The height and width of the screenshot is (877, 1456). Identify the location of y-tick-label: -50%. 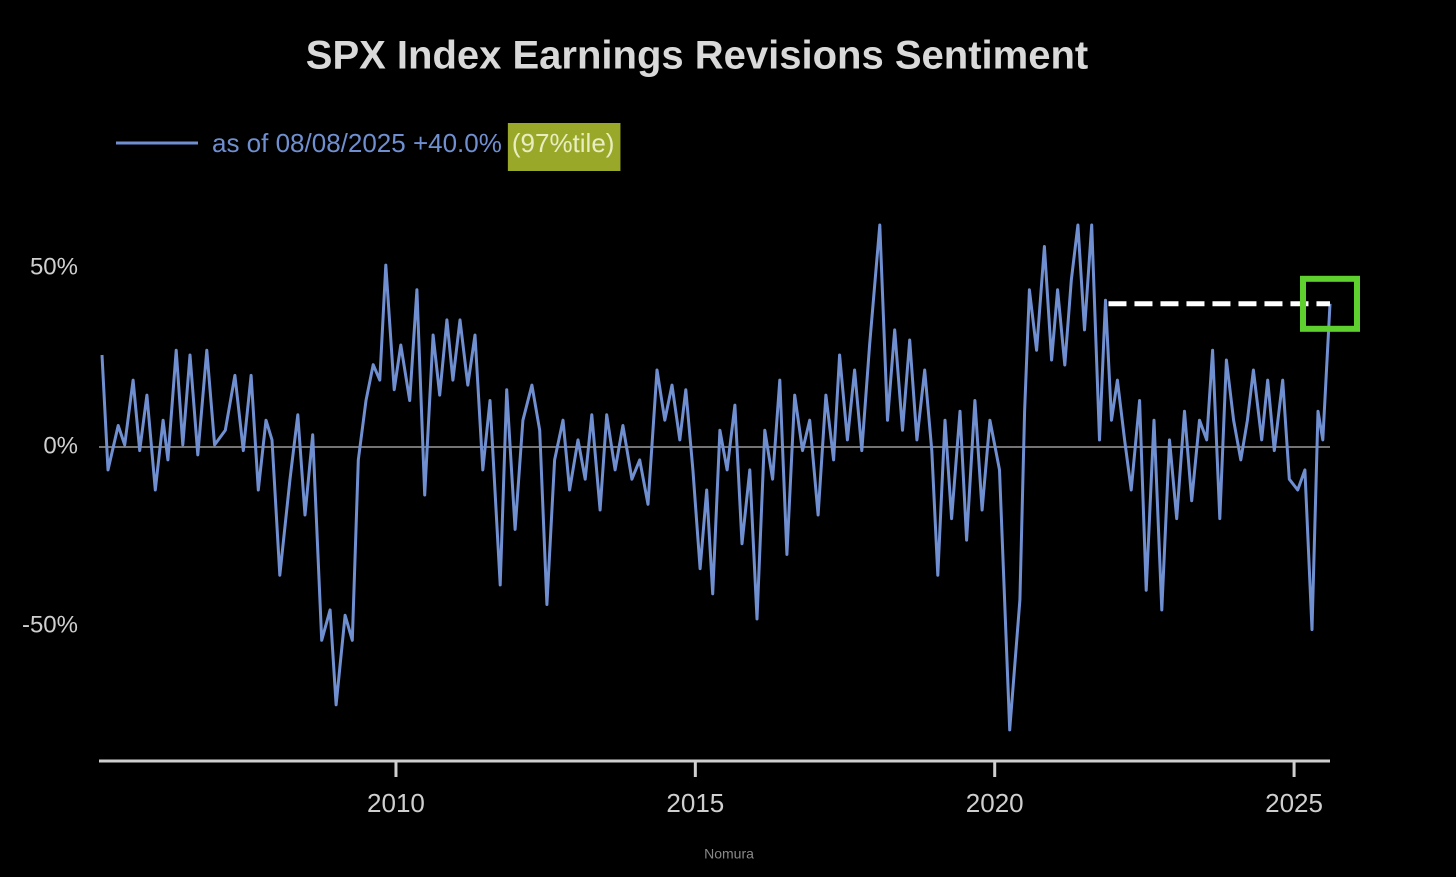
(50, 624).